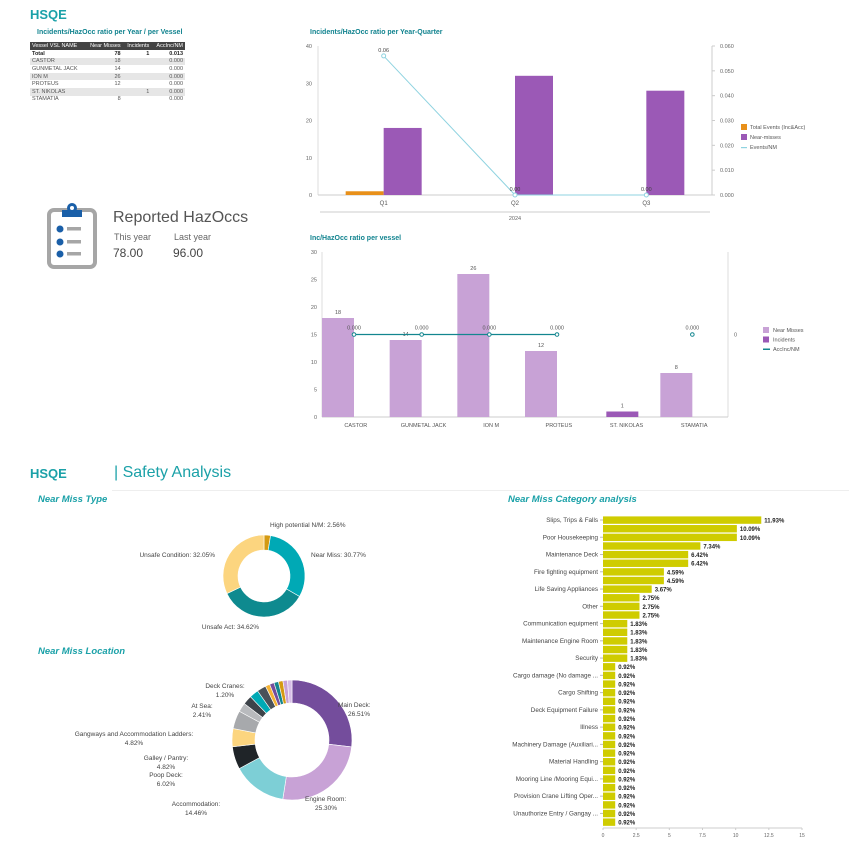 The width and height of the screenshot is (849, 844). Describe the element at coordinates (627, 426) in the screenshot. I see `x-tick-label: ST. NIKOLAS` at that location.